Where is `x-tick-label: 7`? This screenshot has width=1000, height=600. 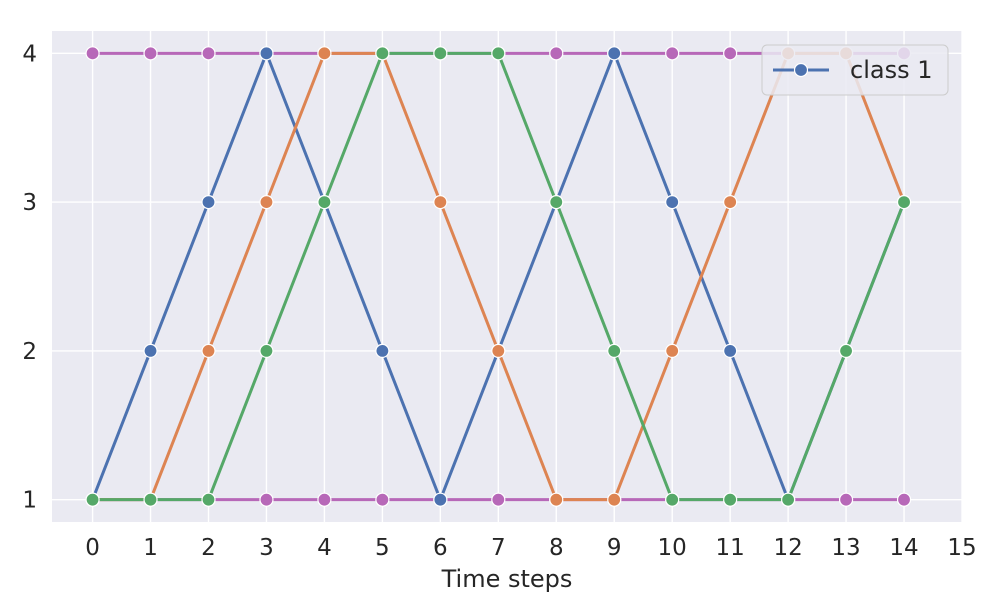 x-tick-label: 7 is located at coordinates (498, 548).